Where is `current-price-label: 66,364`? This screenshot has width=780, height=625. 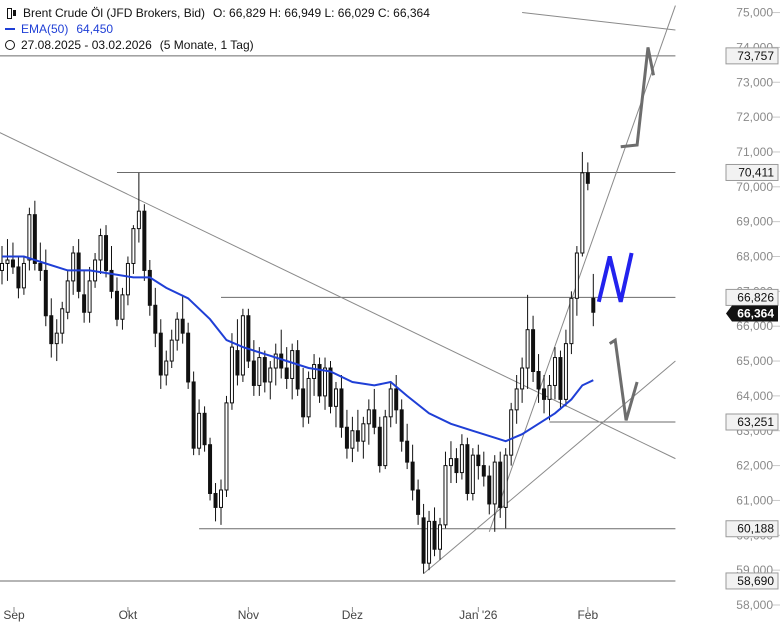 current-price-label: 66,364 is located at coordinates (755, 314).